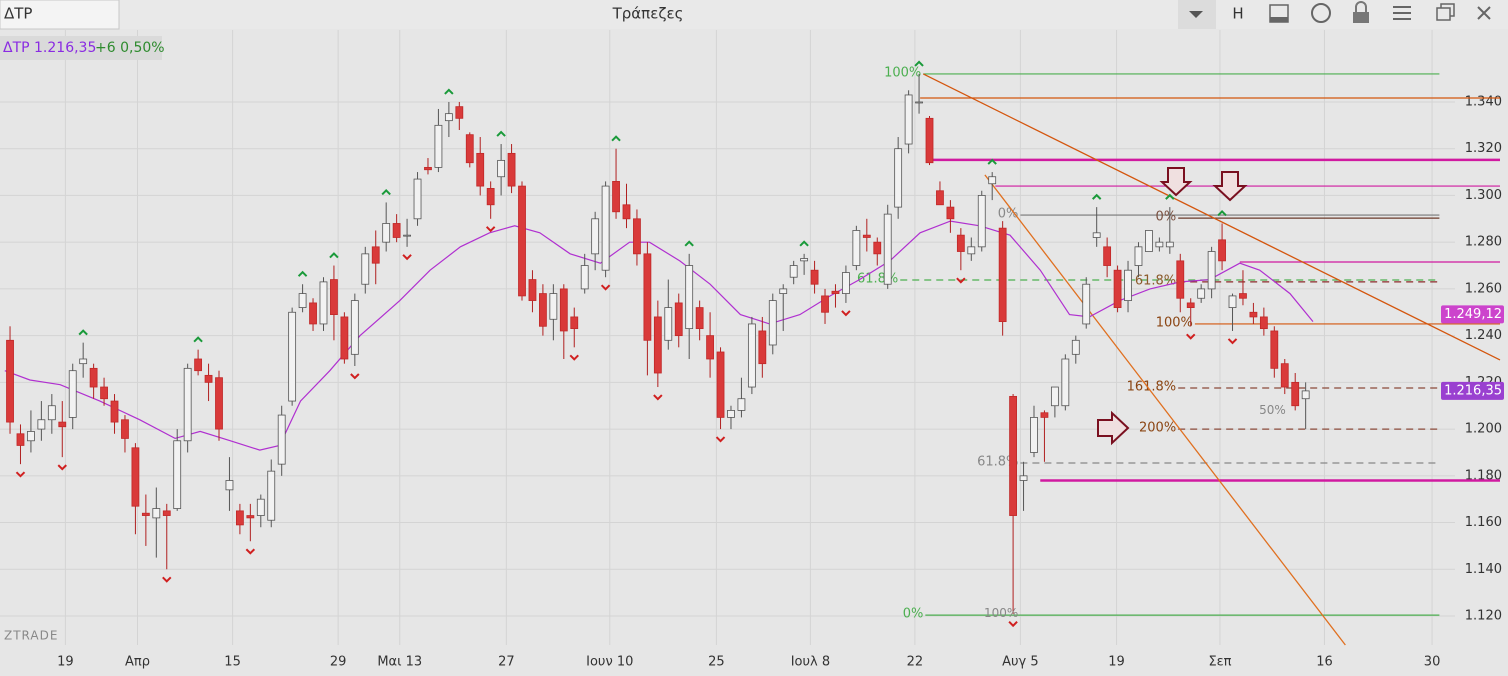  What do you see at coordinates (1166, 217) in the screenshot?
I see `level-label: 0%` at bounding box center [1166, 217].